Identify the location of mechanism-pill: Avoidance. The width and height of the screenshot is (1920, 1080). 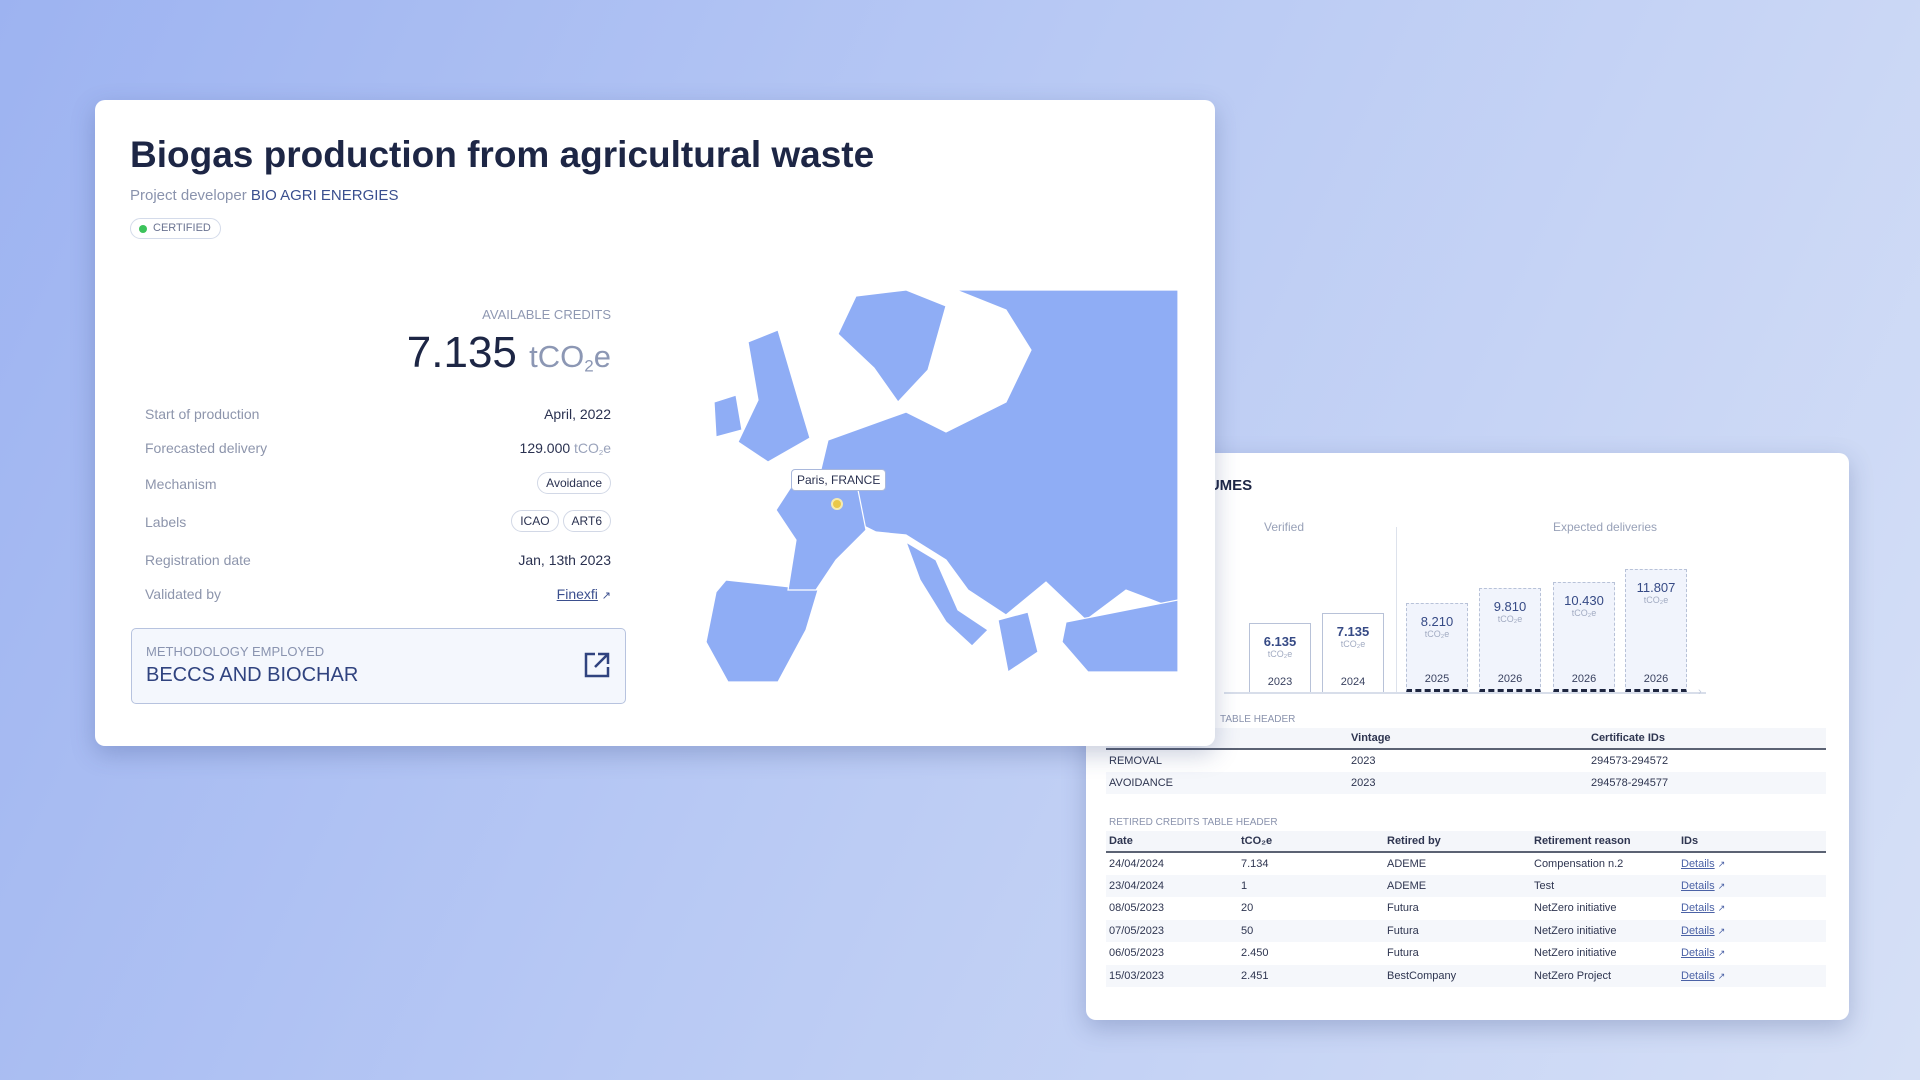
(574, 483).